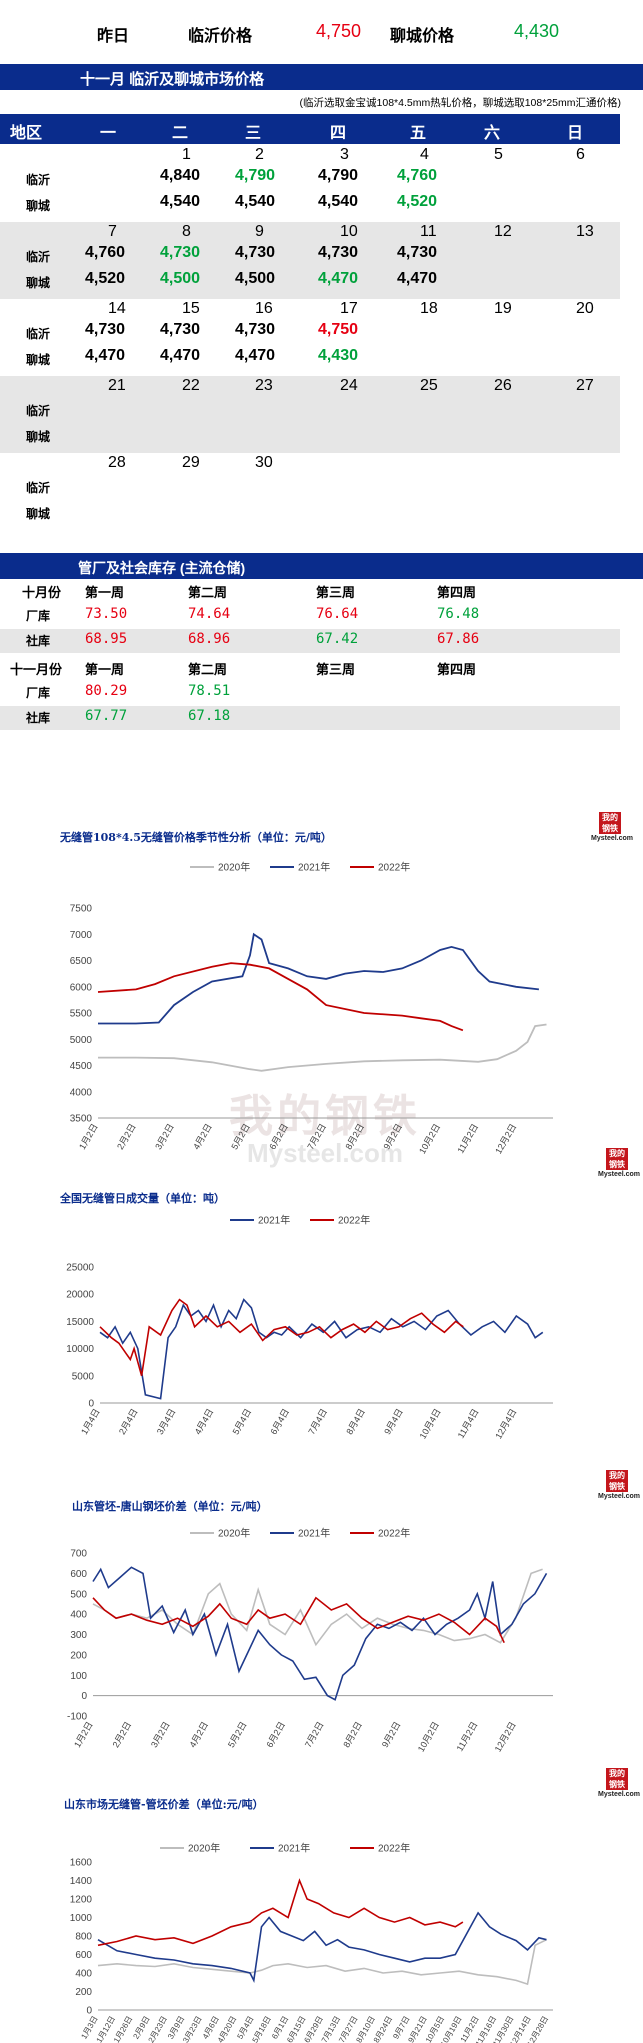  What do you see at coordinates (105, 670) in the screenshot?
I see `inventory-week-header: 第一周` at bounding box center [105, 670].